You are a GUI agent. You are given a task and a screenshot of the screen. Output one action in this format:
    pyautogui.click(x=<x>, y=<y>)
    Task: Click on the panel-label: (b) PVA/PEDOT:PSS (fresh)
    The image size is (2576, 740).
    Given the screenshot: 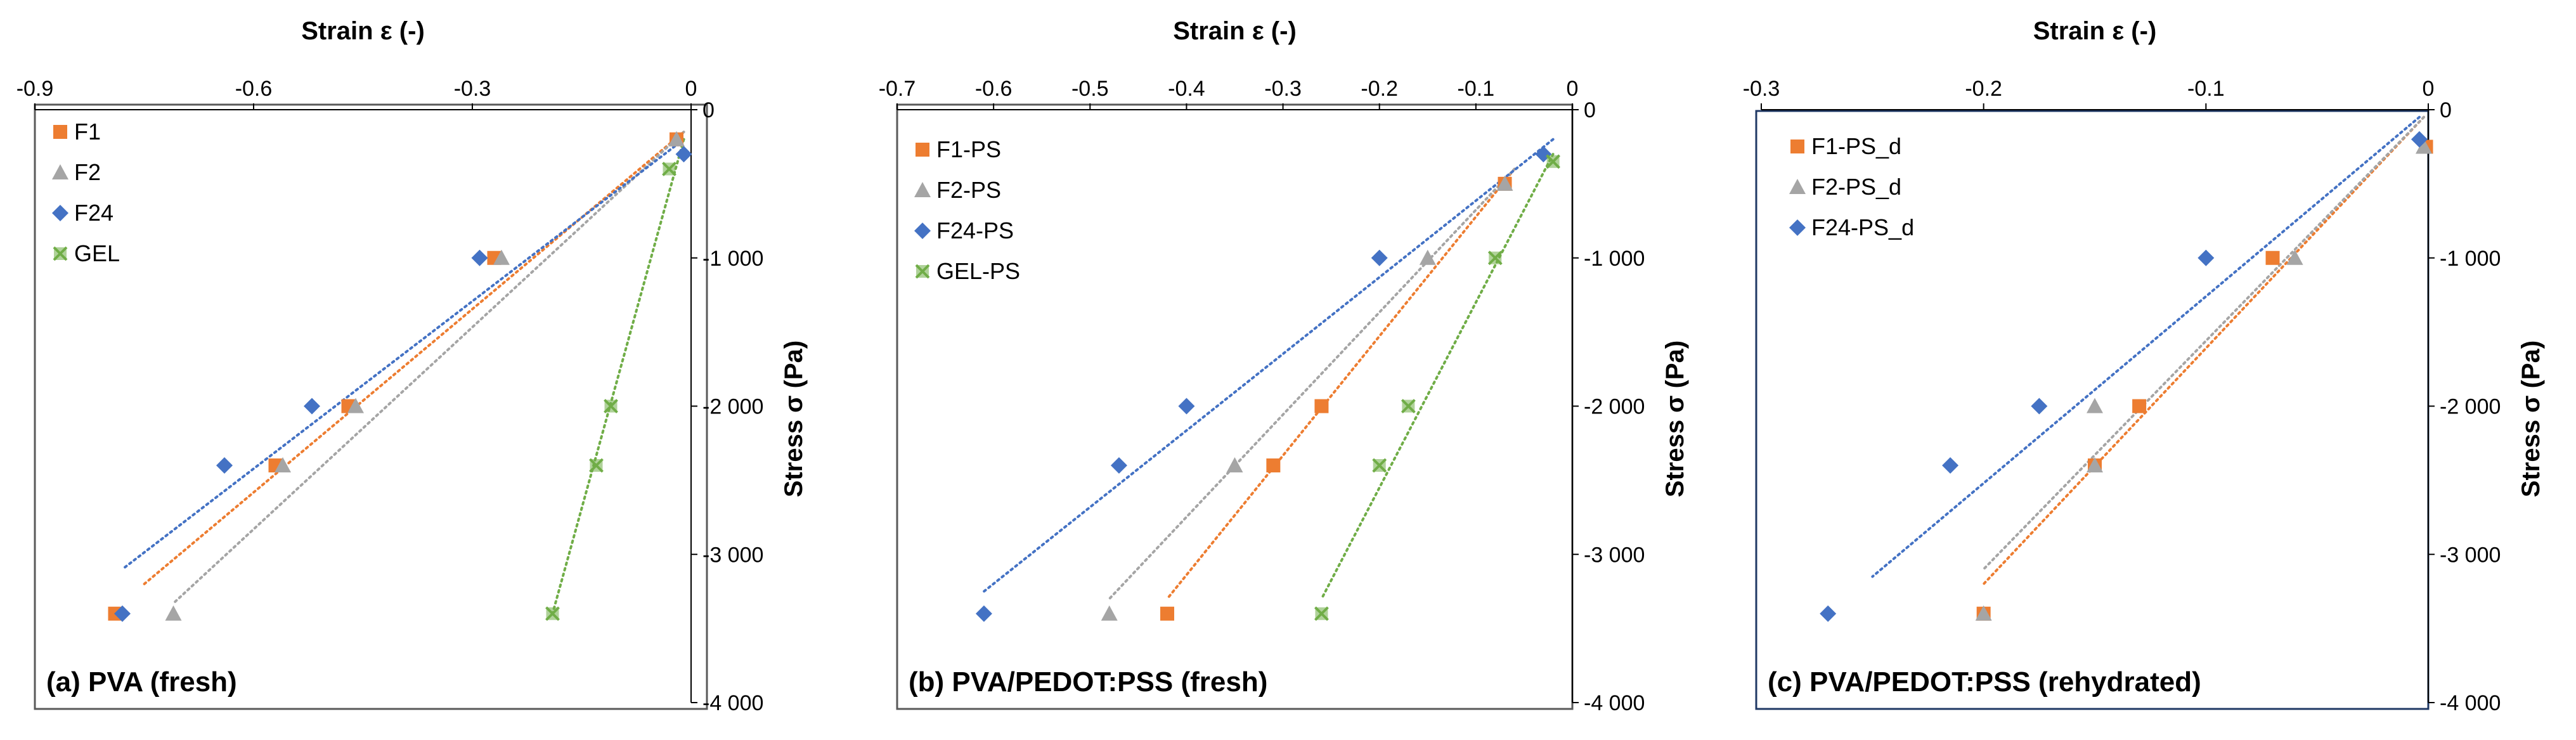 What is the action you would take?
    pyautogui.click(x=1088, y=682)
    